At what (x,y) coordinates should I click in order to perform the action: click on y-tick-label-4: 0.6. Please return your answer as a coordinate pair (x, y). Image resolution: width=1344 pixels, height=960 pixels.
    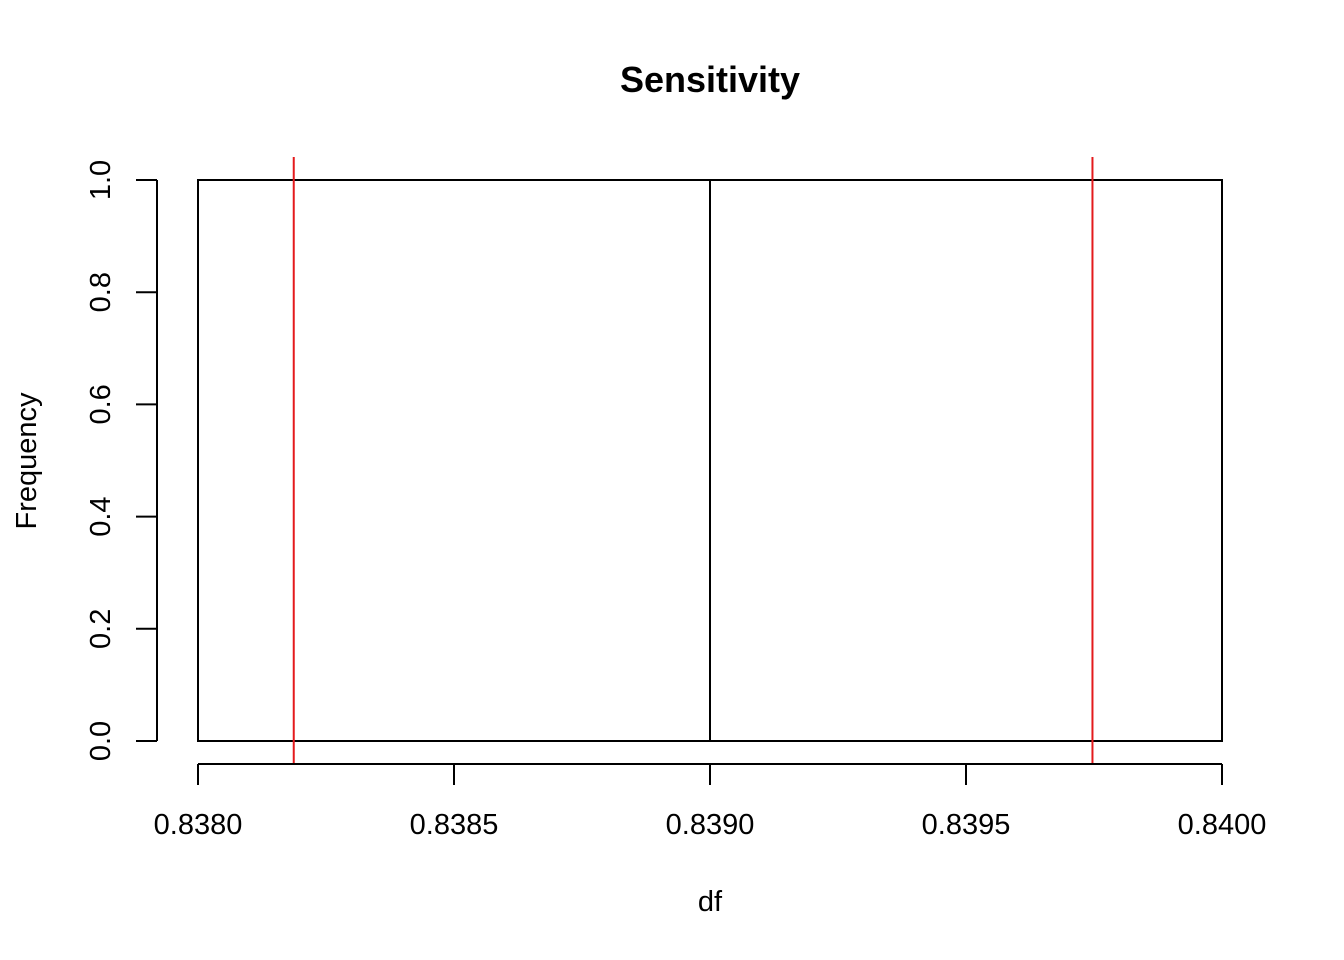
    Looking at the image, I should click on (101, 404).